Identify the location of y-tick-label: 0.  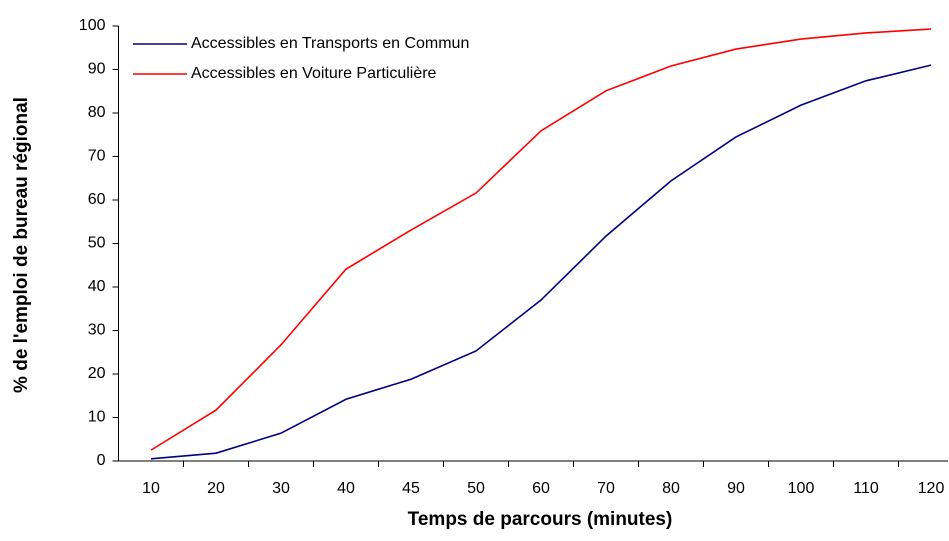
(101, 460).